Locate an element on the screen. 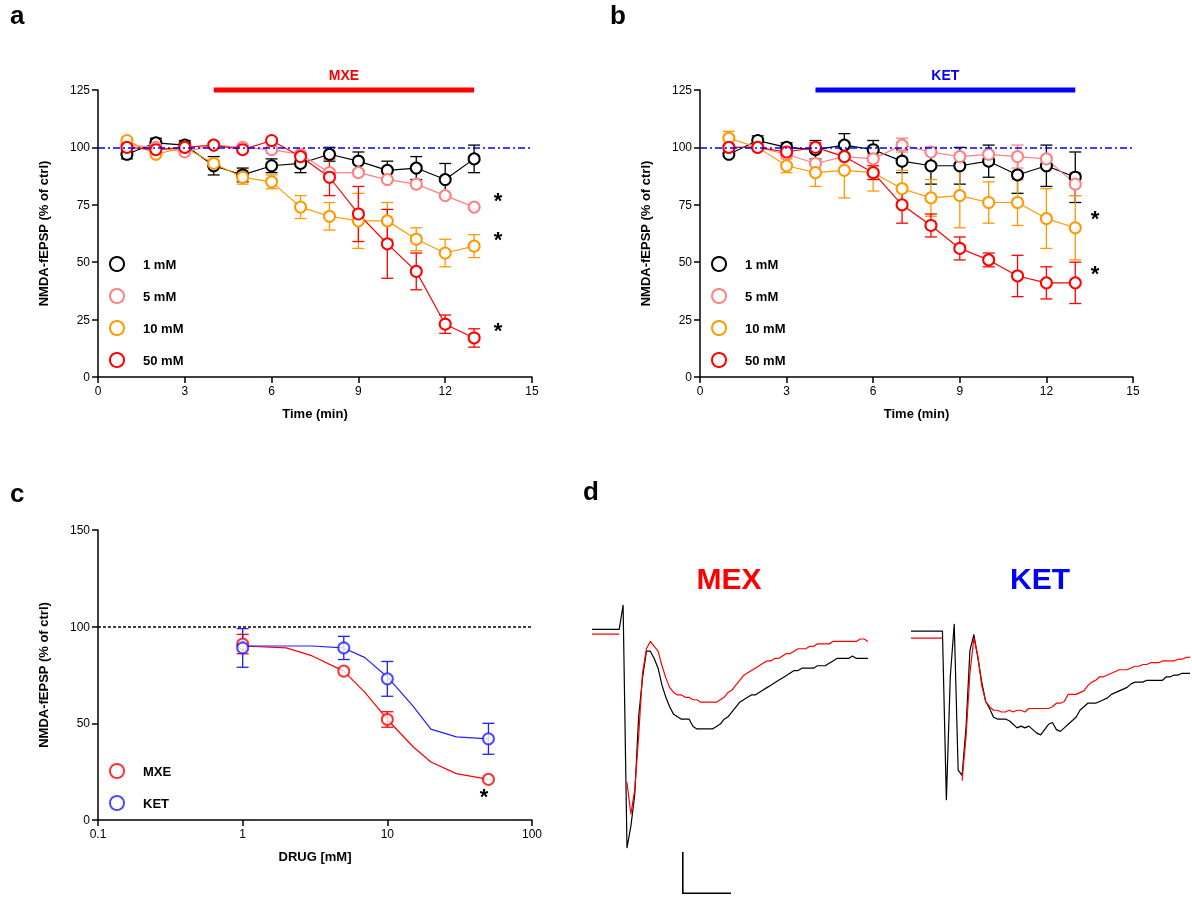  text: a is located at coordinates (17, 15).